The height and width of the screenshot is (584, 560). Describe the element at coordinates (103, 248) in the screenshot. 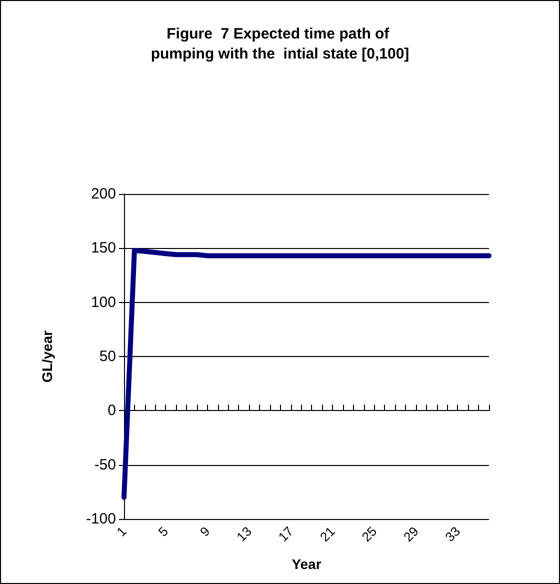

I see `y-tick-label: 150` at that location.